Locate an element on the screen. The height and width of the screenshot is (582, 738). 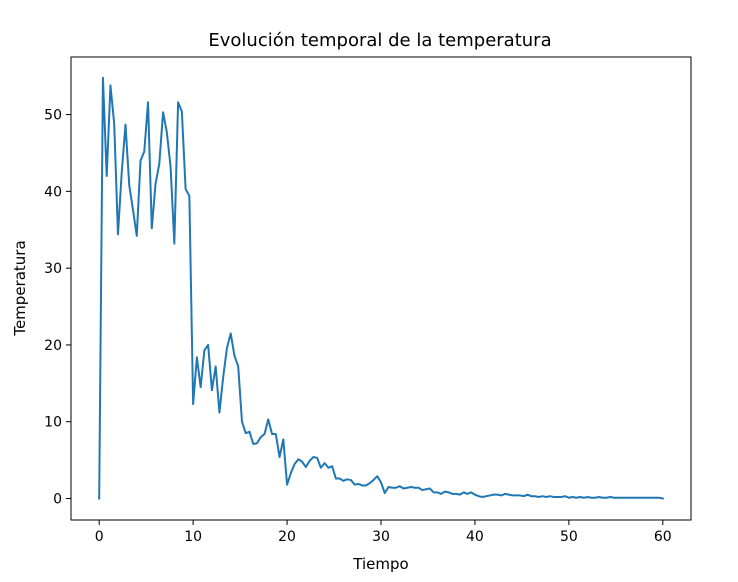
x-tick-label: 60 is located at coordinates (663, 537).